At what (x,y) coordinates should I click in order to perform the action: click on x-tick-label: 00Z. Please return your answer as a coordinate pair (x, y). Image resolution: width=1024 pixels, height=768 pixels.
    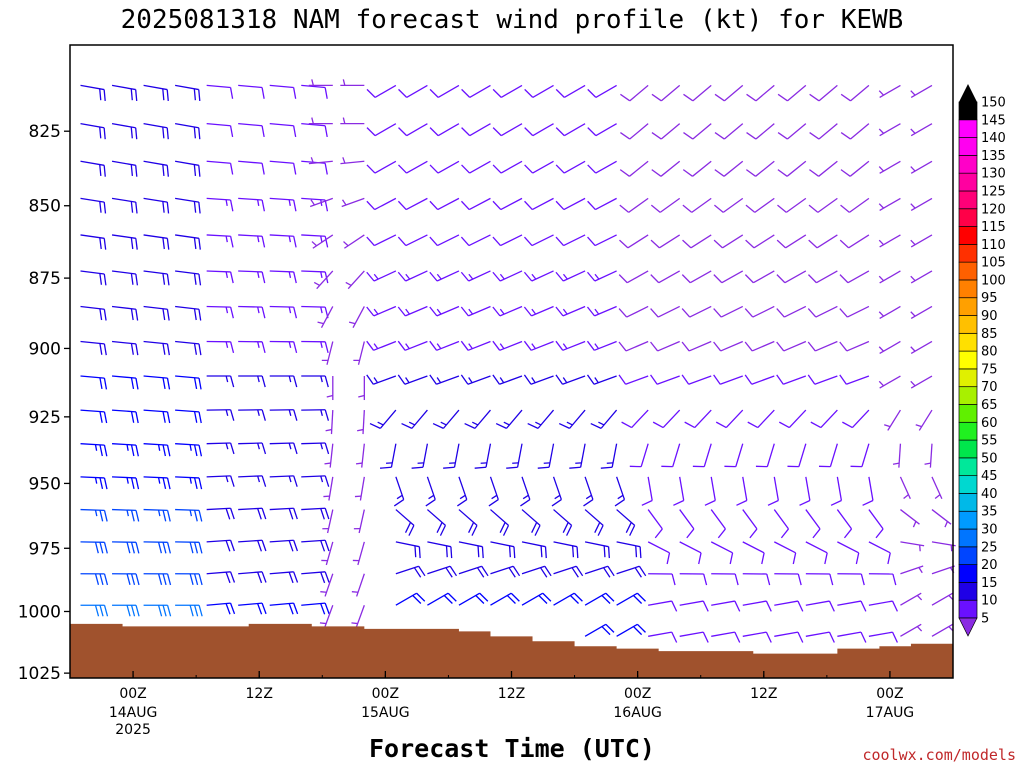
    Looking at the image, I should click on (889, 694).